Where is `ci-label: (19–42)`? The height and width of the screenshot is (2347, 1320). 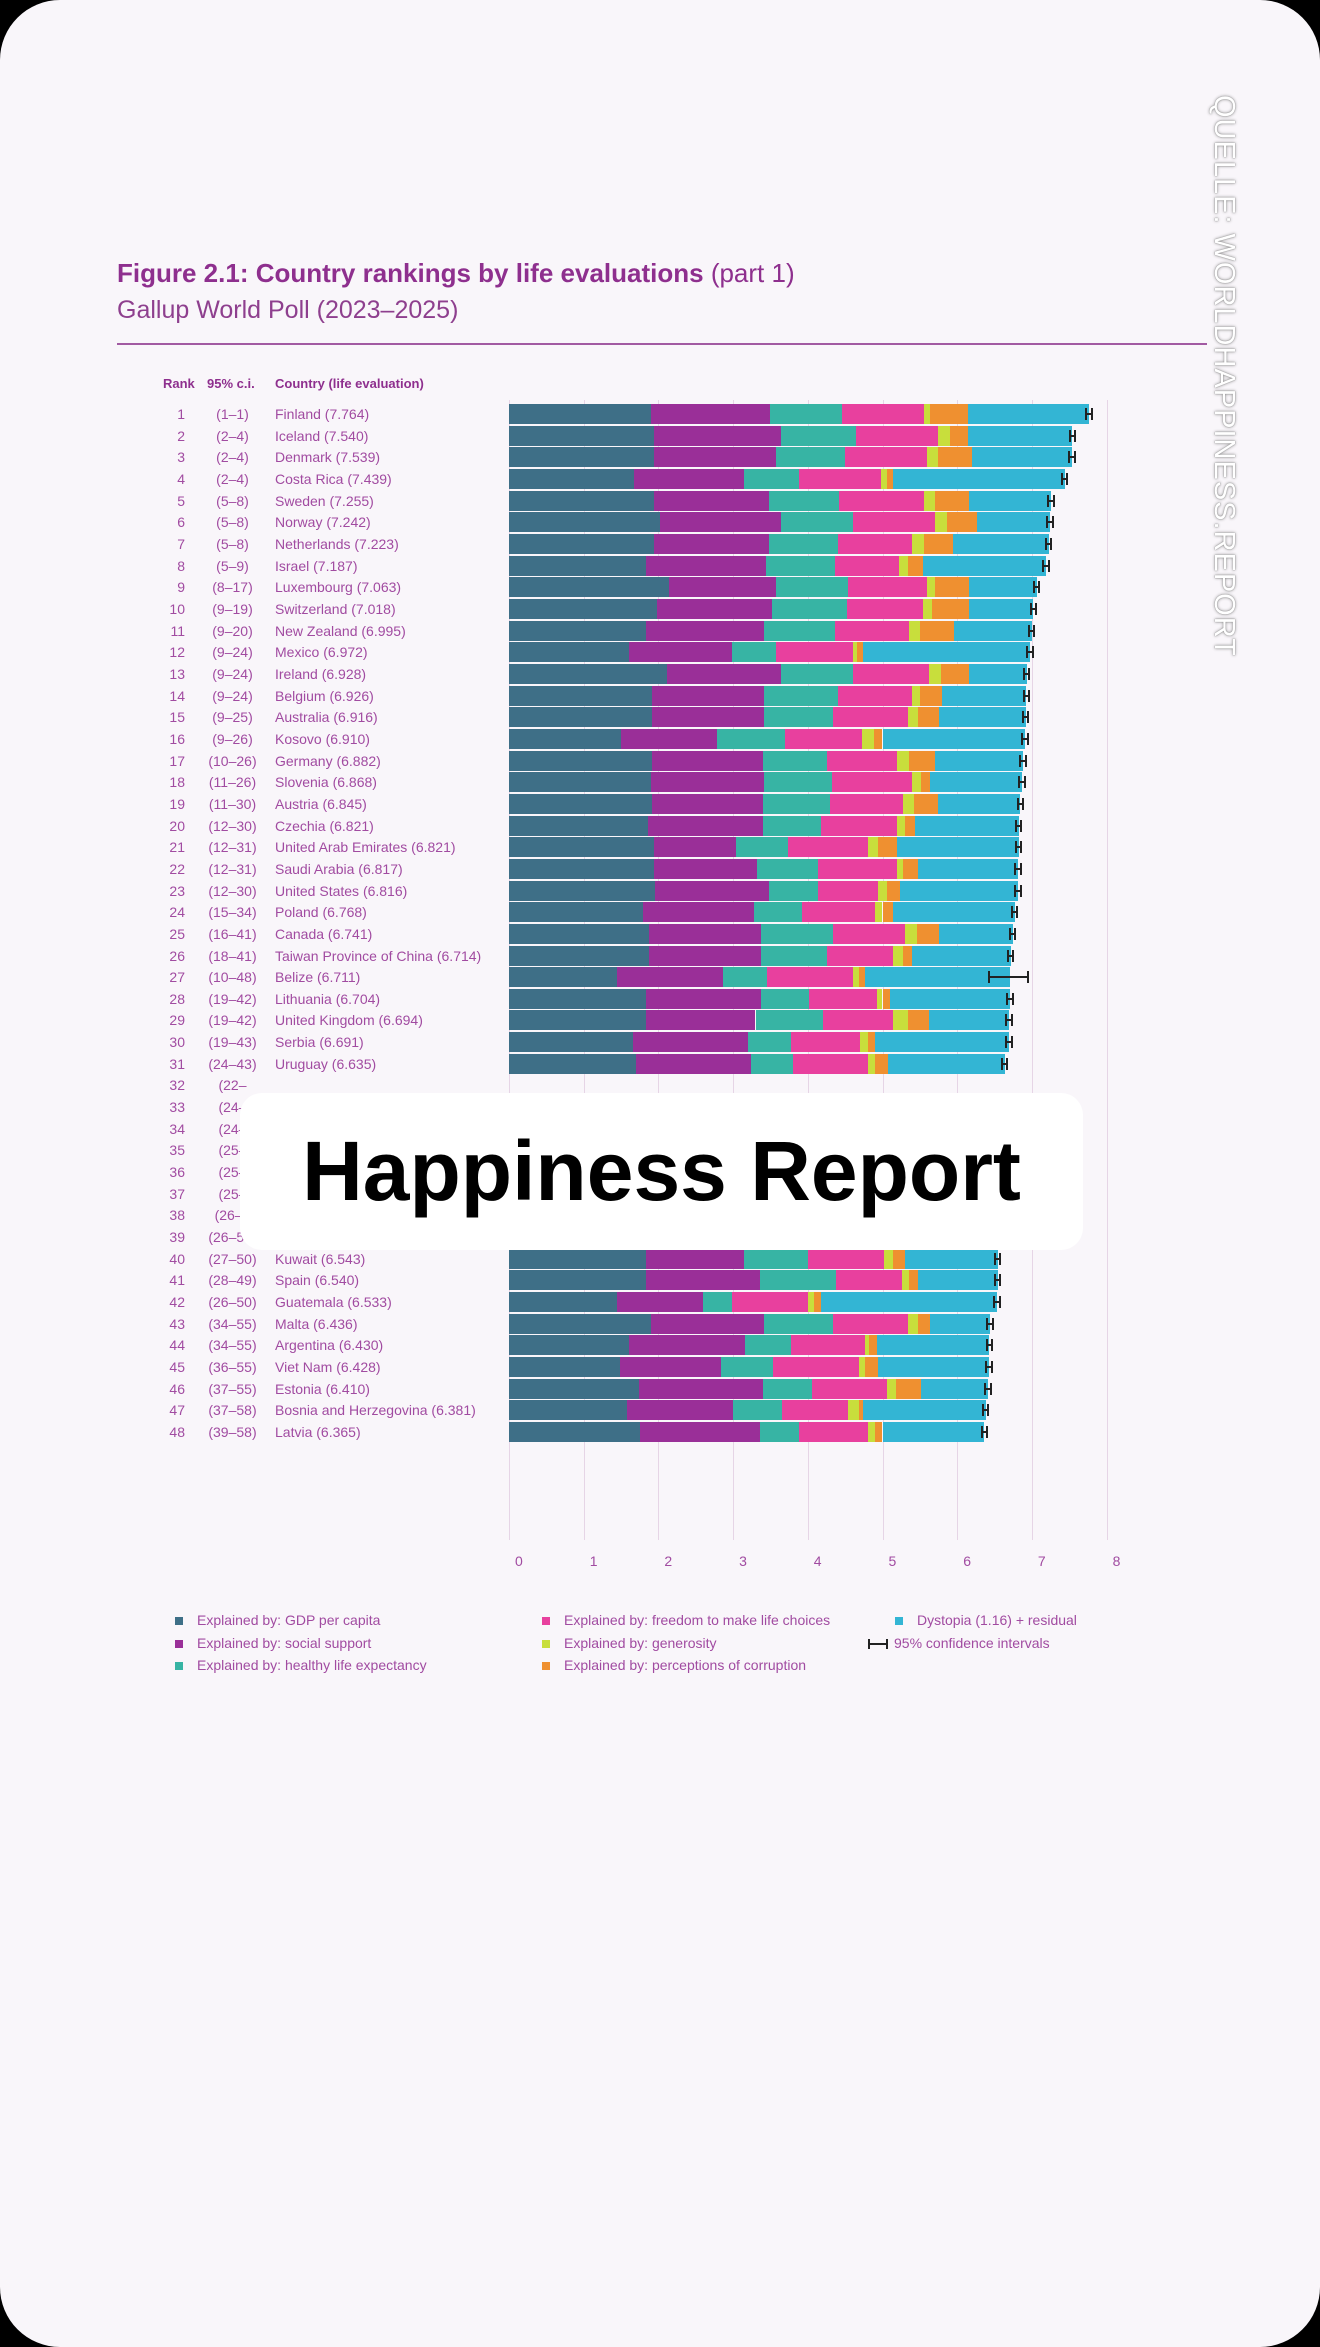
ci-label: (19–42) is located at coordinates (232, 1020).